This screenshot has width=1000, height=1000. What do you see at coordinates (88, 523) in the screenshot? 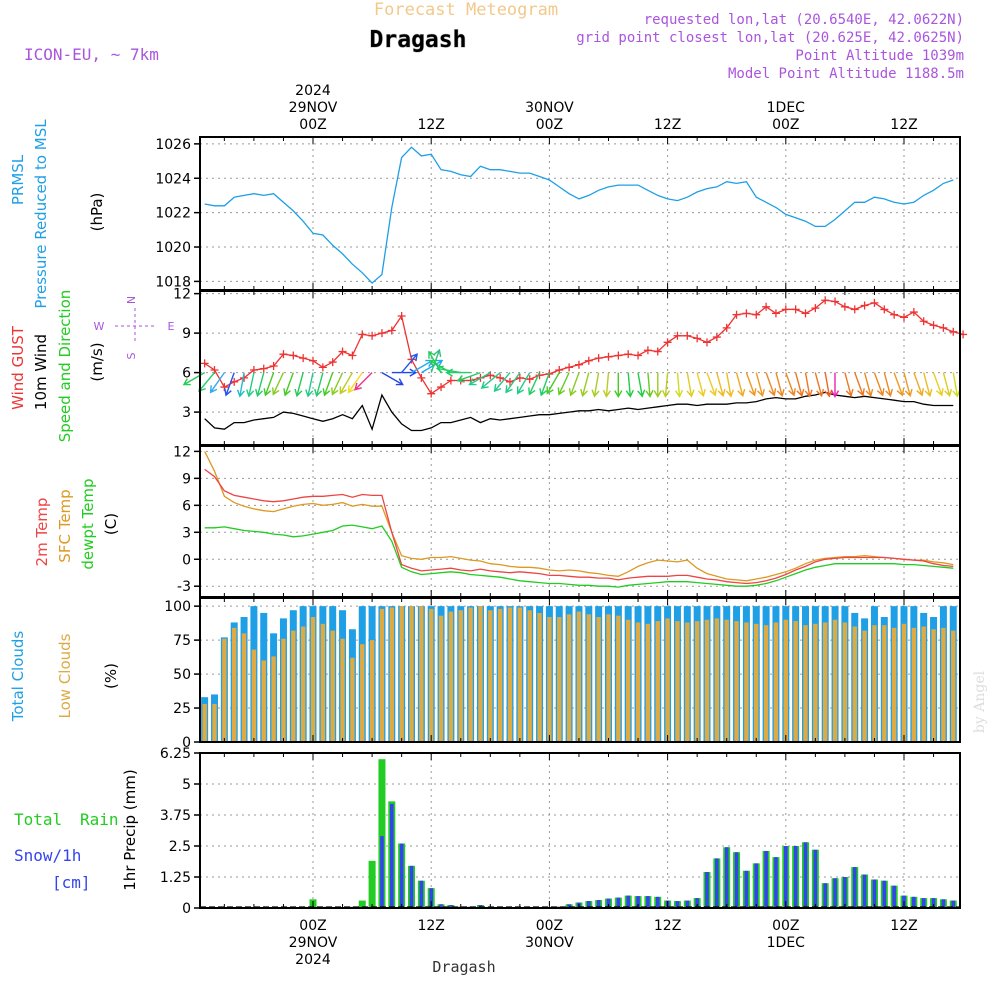
I see `dewpt-title: dewpt Temp` at bounding box center [88, 523].